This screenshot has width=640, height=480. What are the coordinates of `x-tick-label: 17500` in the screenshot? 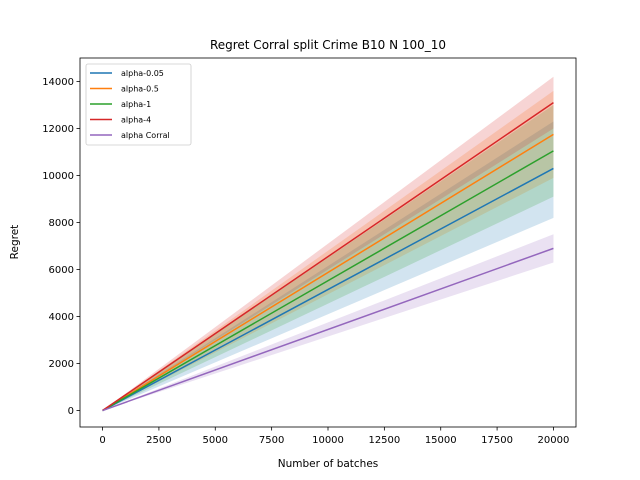 It's located at (497, 440).